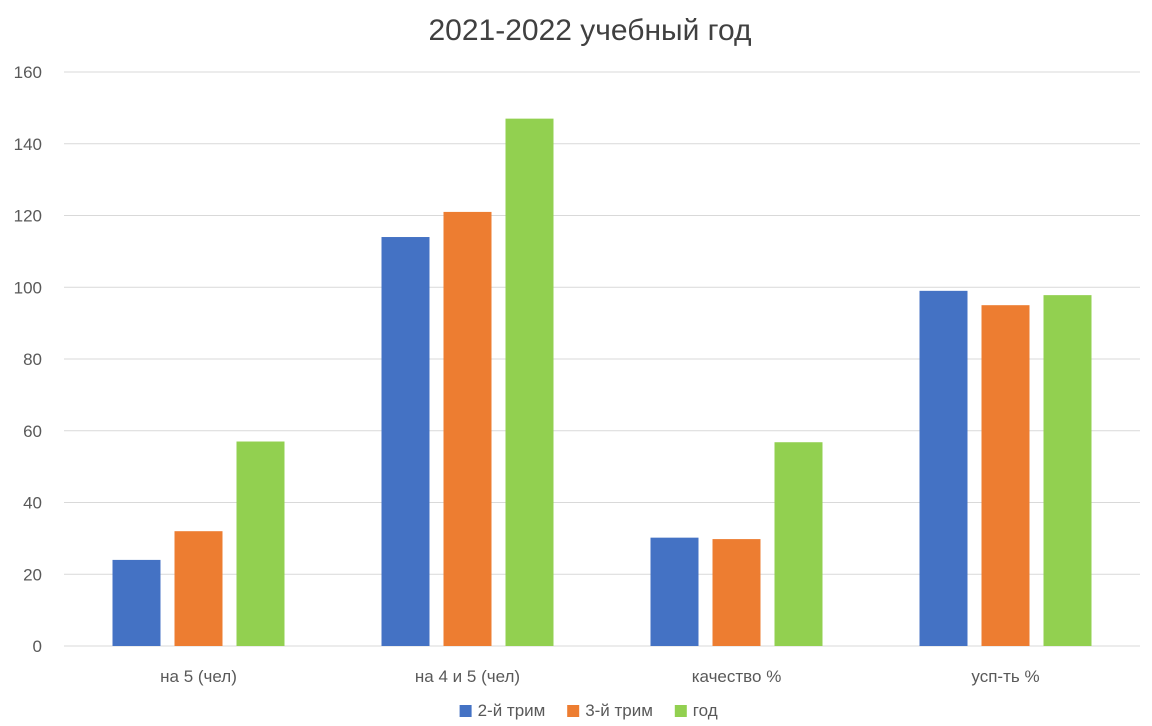 Image resolution: width=1152 pixels, height=726 pixels. I want to click on y-tick-label: 20, so click(32, 574).